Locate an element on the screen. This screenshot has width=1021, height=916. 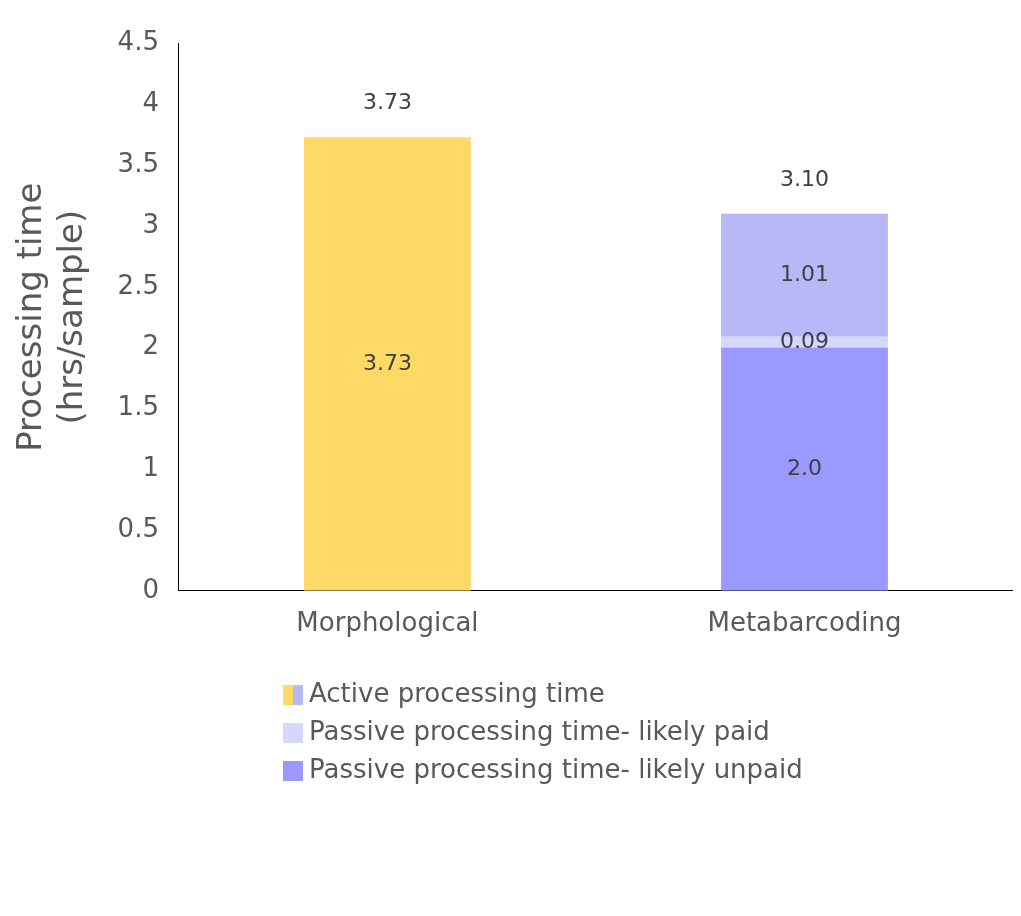
y-tick-label: 1.5 is located at coordinates (138, 406).